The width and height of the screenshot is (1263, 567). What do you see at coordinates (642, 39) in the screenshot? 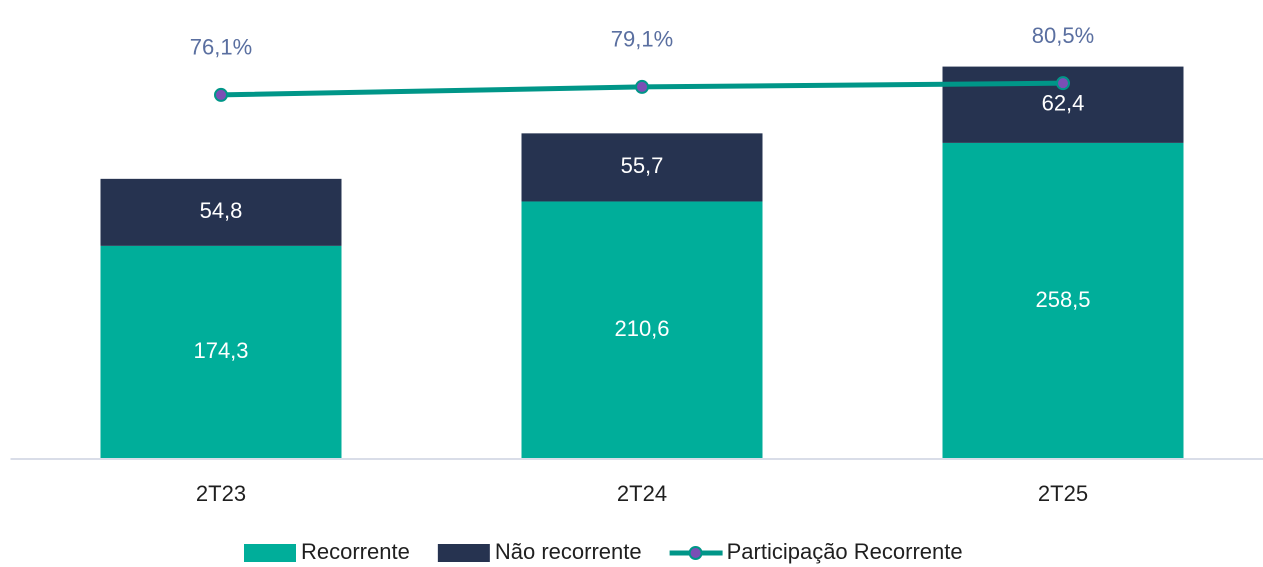
I see `data-label: 79,1%` at bounding box center [642, 39].